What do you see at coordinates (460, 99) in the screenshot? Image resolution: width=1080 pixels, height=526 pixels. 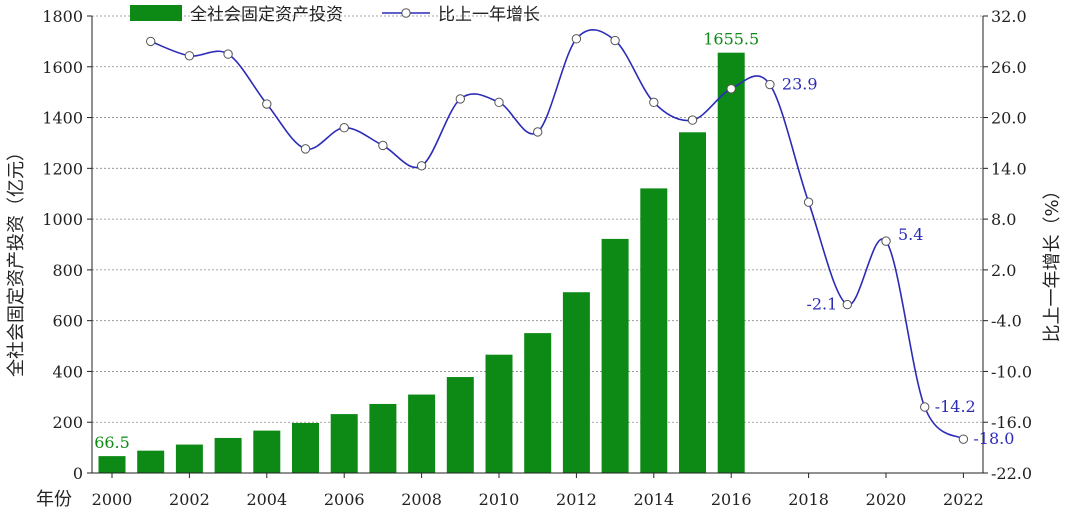 I see `line-point-2009` at bounding box center [460, 99].